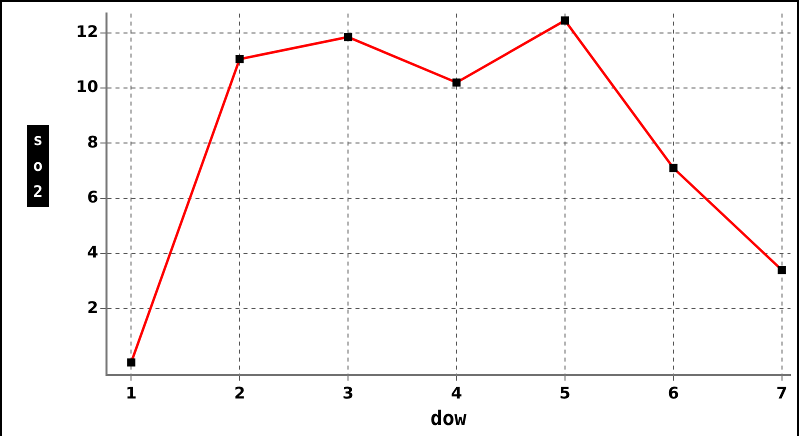  What do you see at coordinates (782, 393) in the screenshot?
I see `x-tick-label: 7` at bounding box center [782, 393].